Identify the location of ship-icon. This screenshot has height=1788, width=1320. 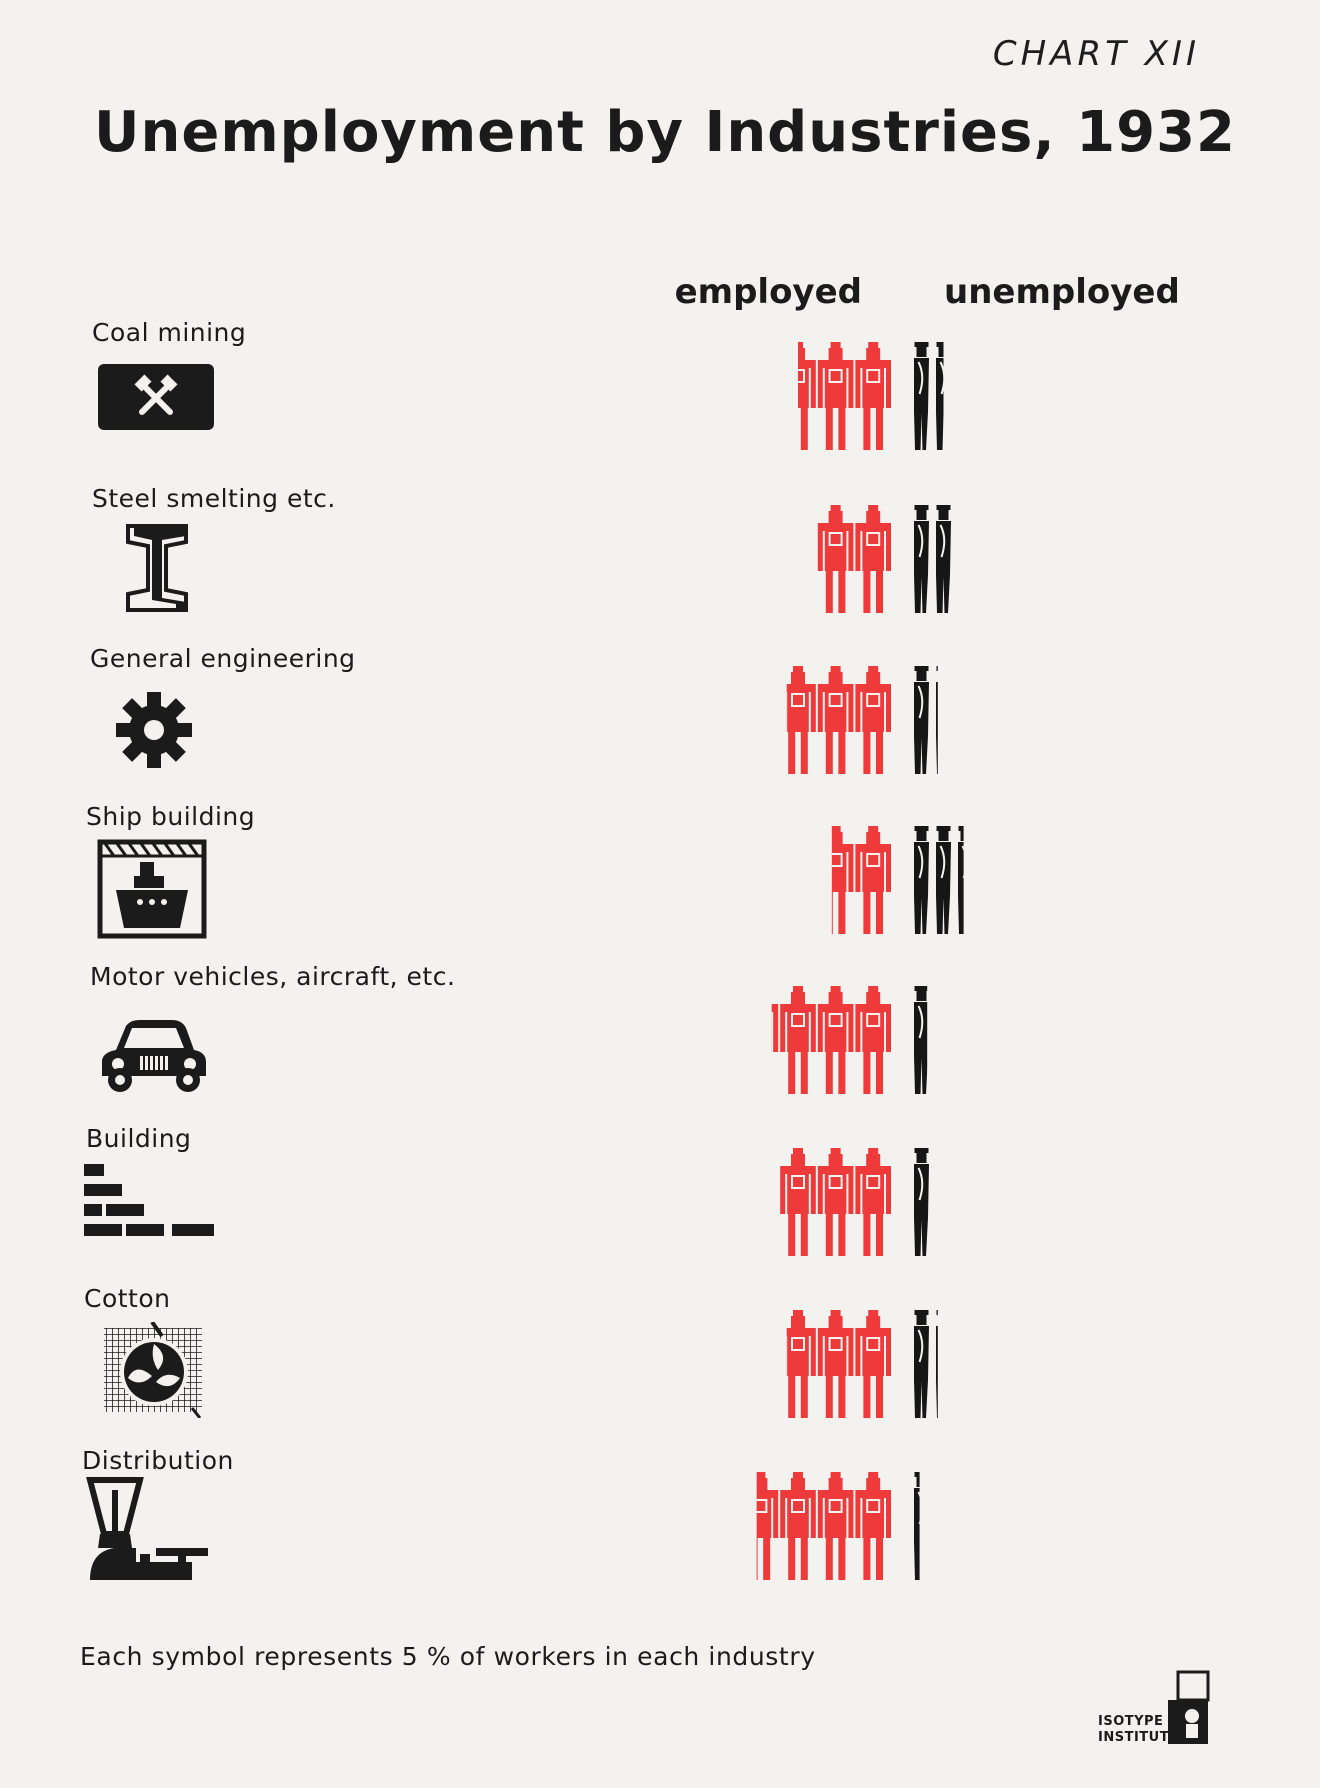
(152, 889).